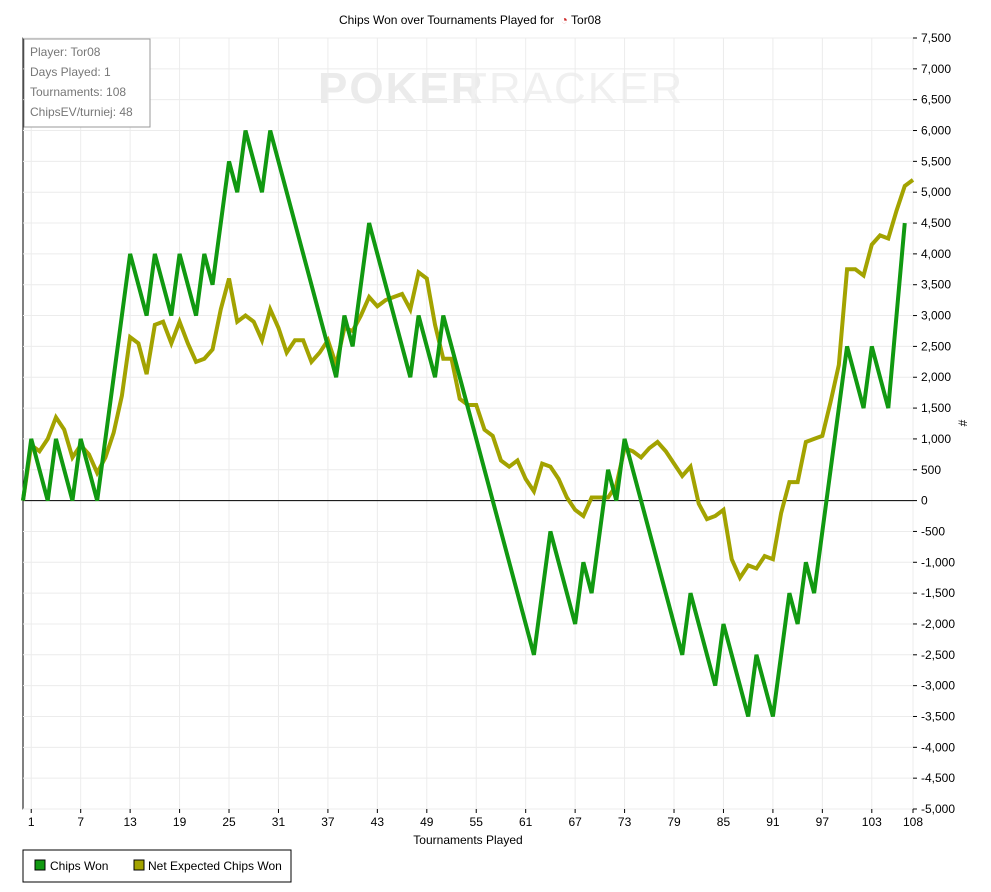  What do you see at coordinates (938, 624) in the screenshot?
I see `y-tick-label: -2,000` at bounding box center [938, 624].